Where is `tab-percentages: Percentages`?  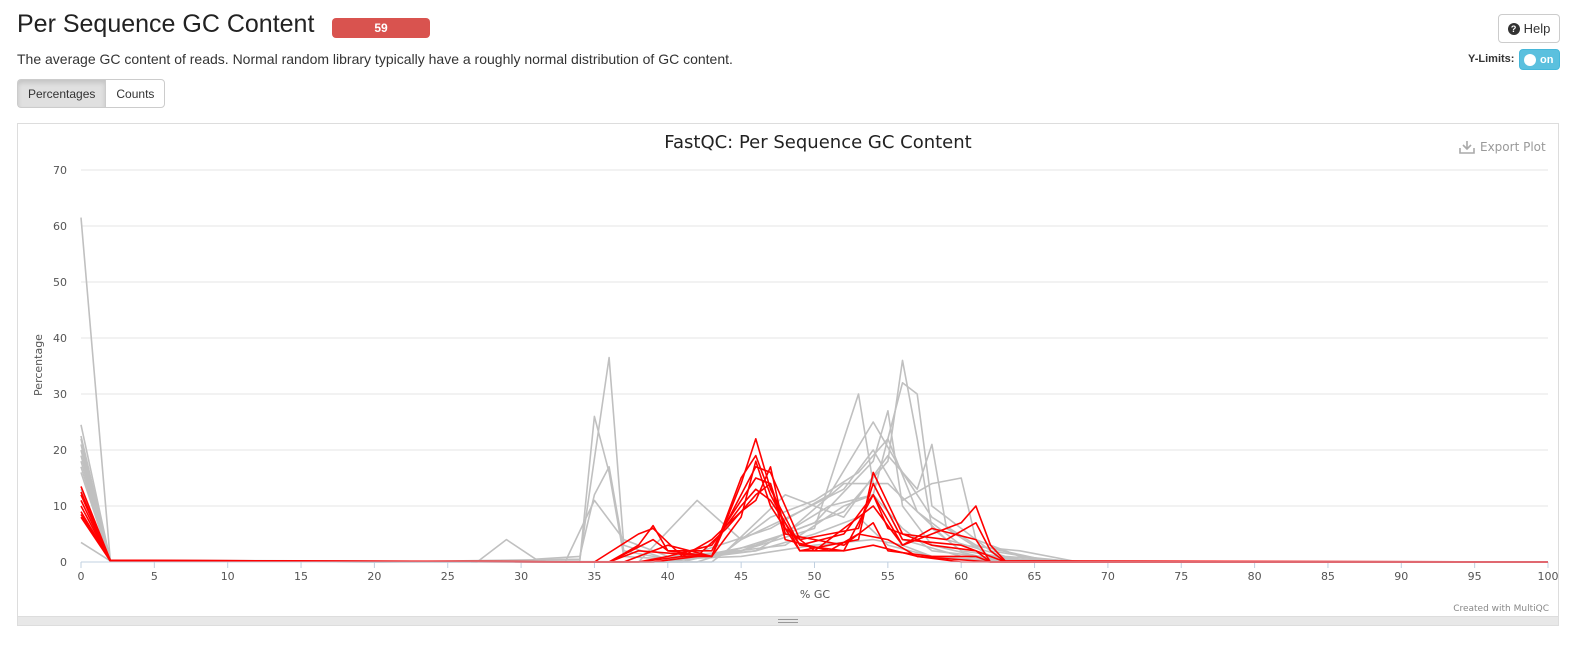
tab-percentages: Percentages is located at coordinates (61, 93).